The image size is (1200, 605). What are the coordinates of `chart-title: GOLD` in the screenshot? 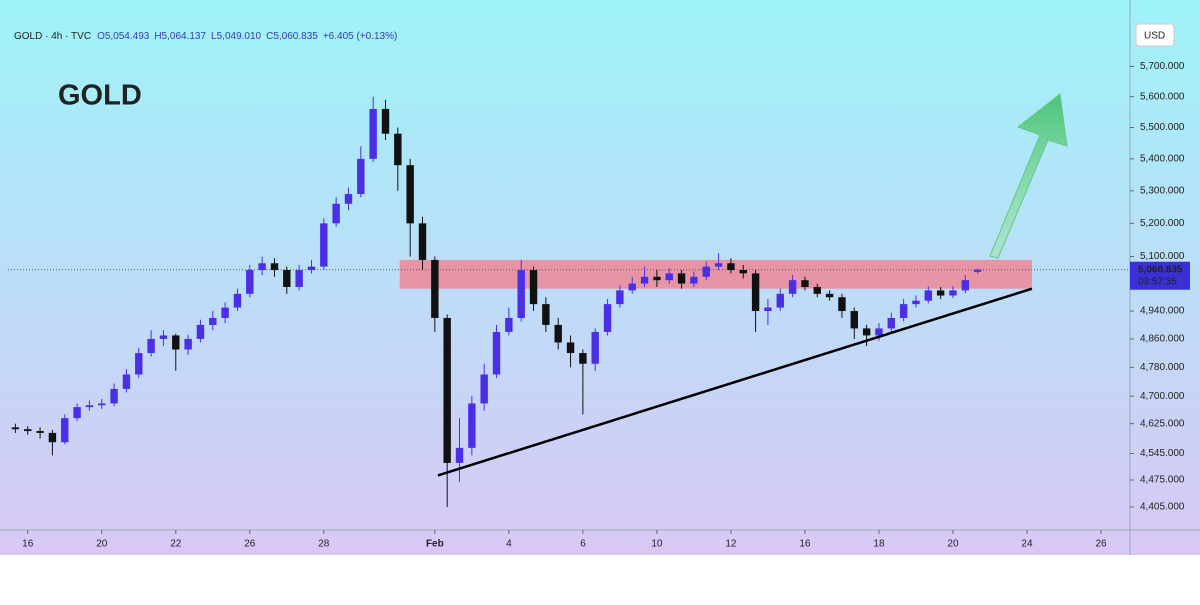 It's located at (100, 96).